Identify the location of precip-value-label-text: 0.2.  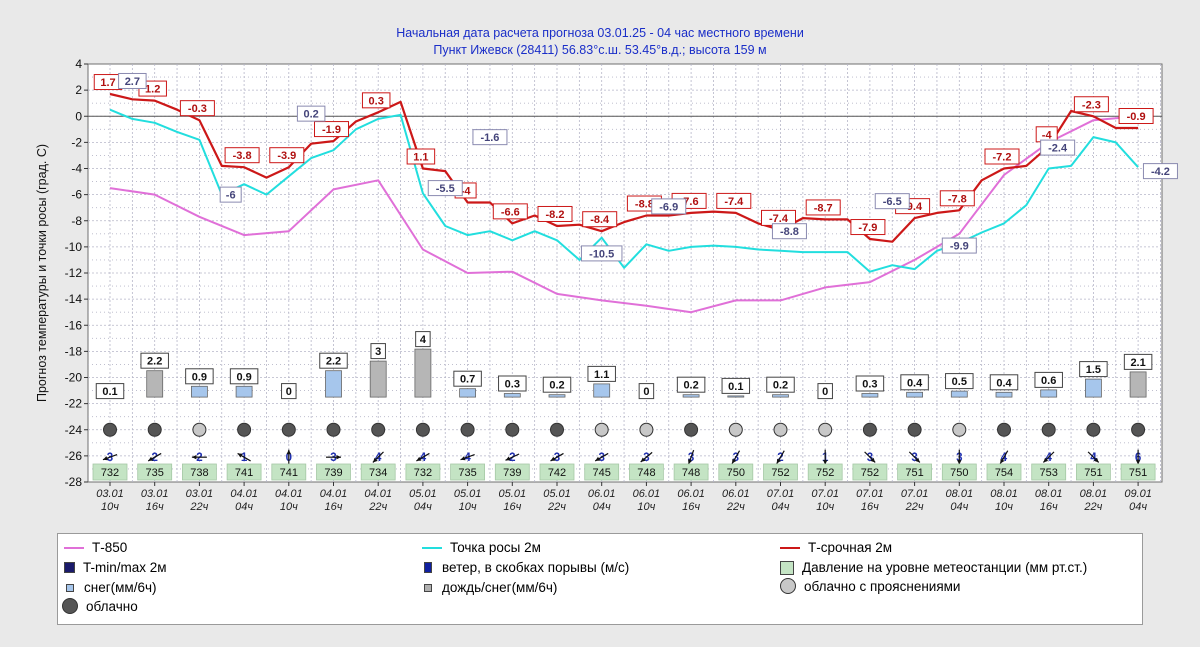
(780, 386).